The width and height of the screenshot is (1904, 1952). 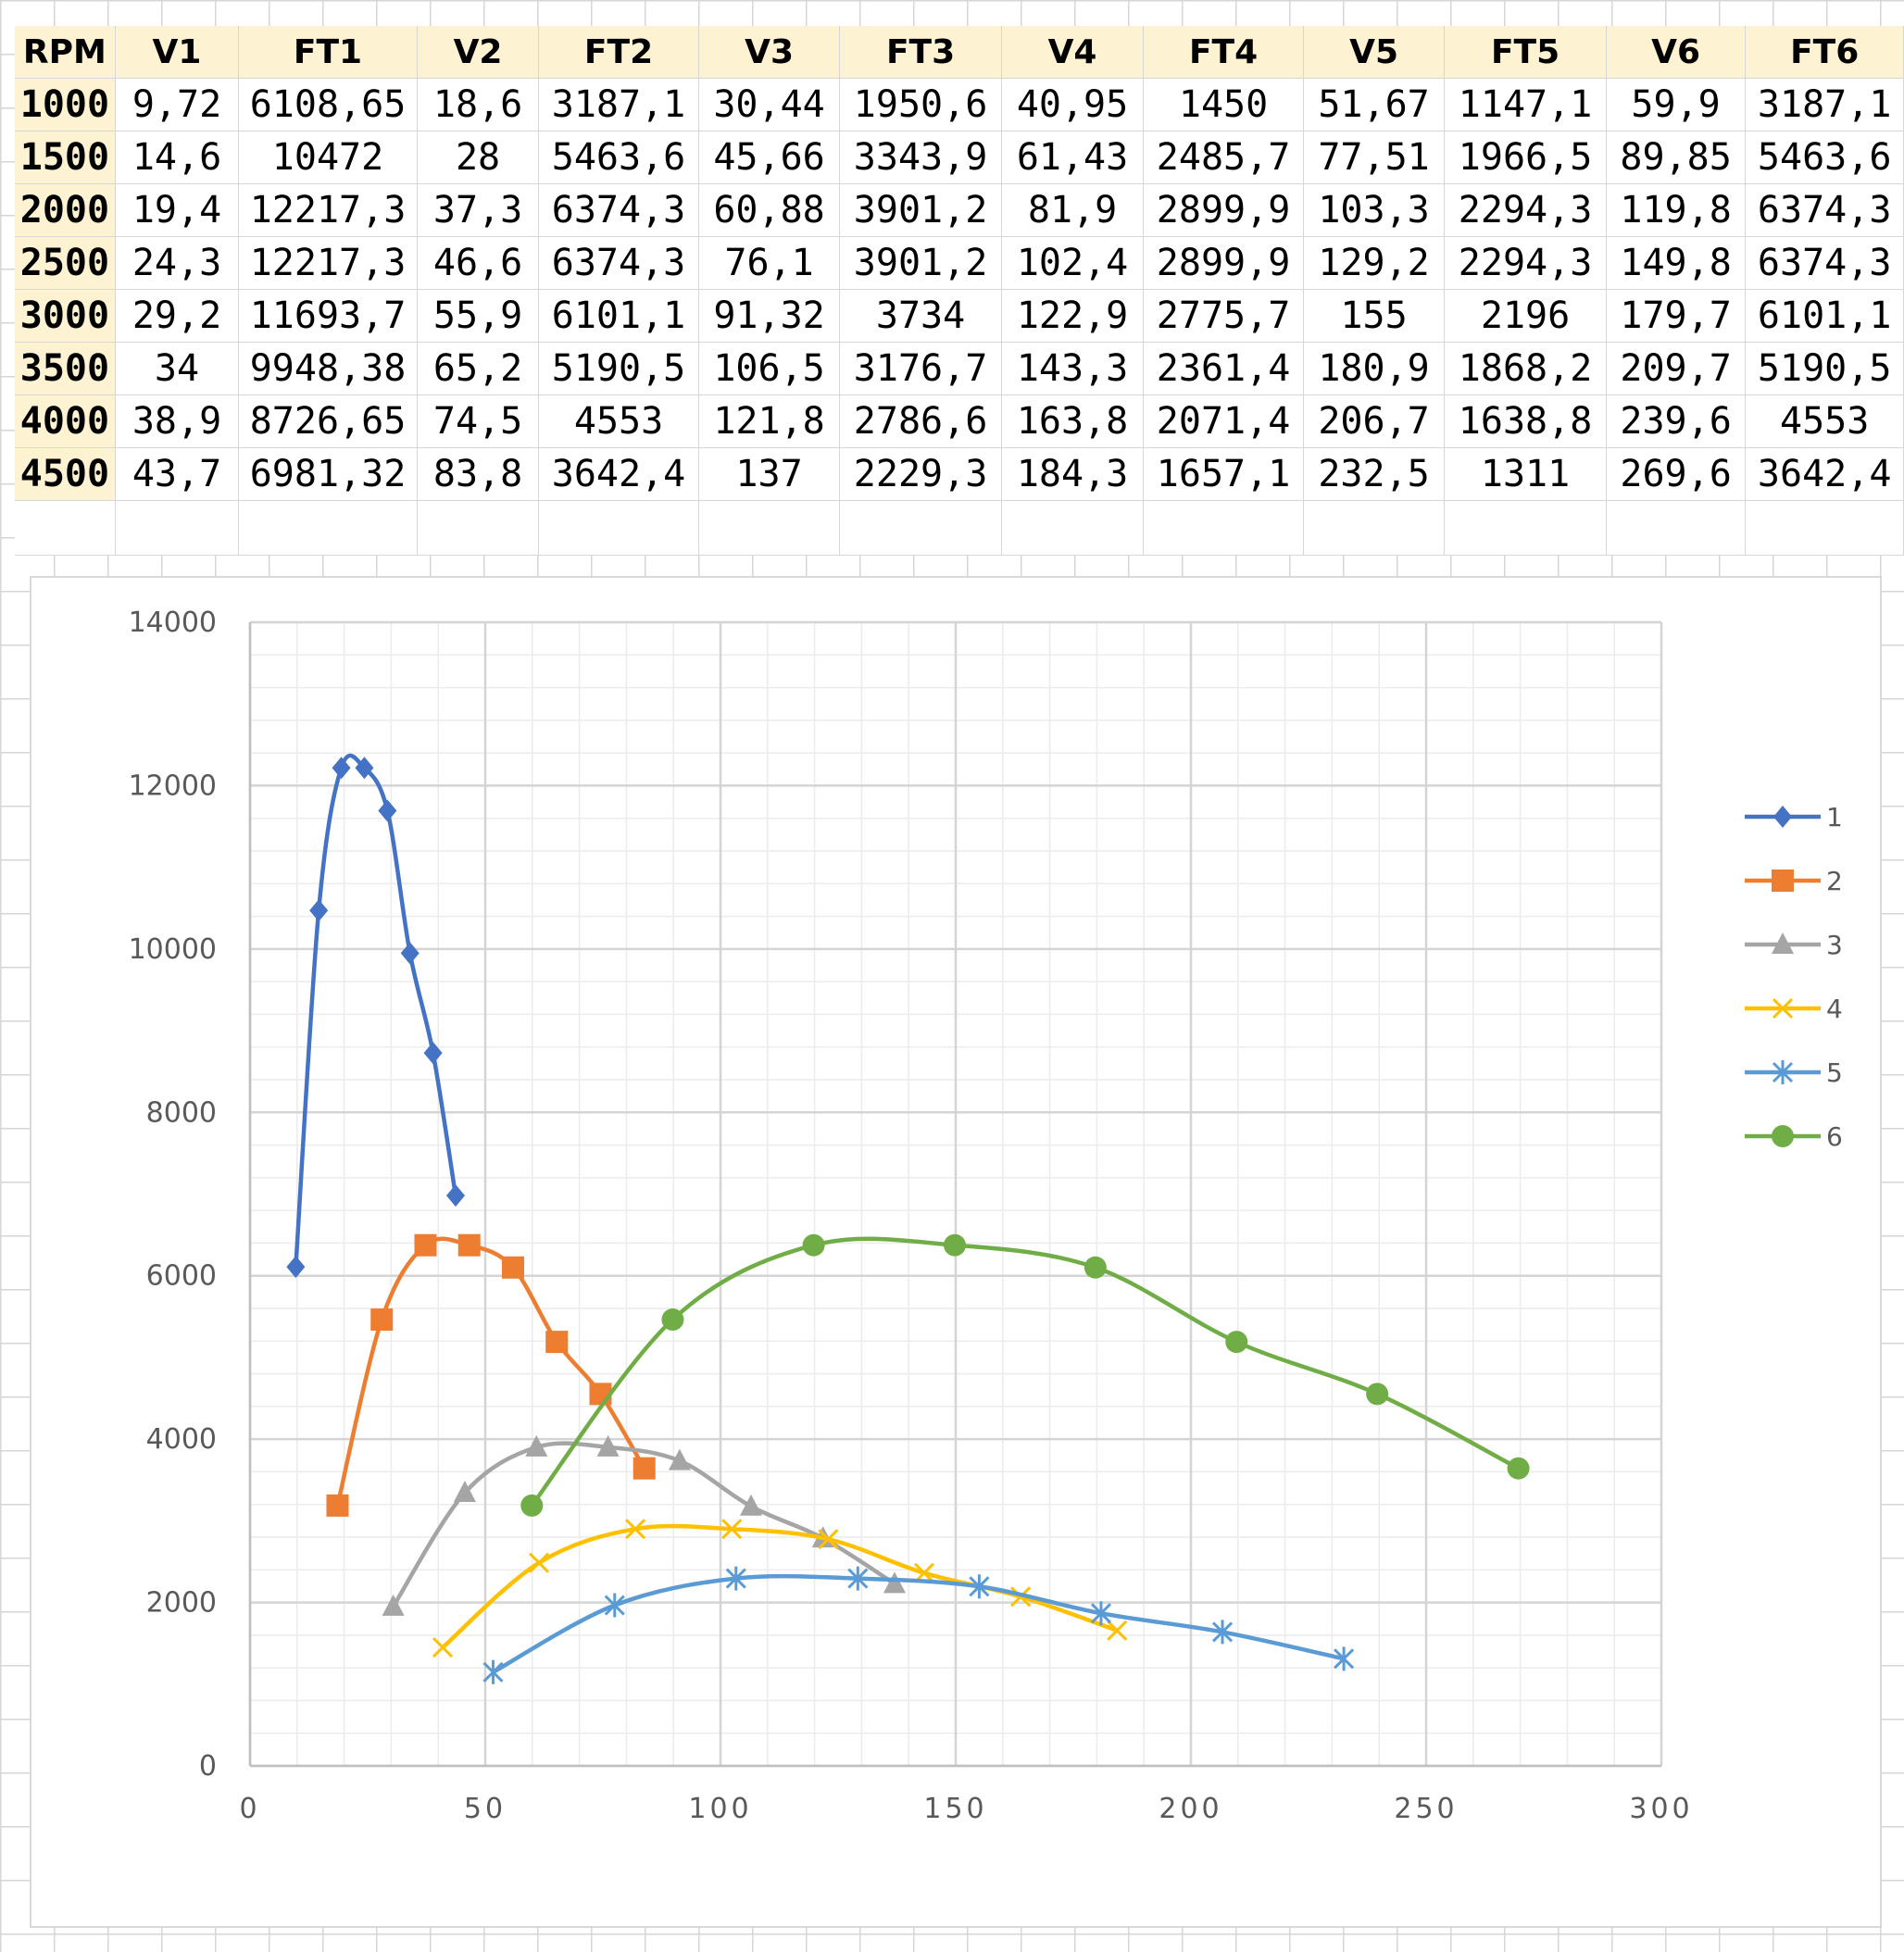 I want to click on table-cell: 3187,1, so click(x=618, y=104).